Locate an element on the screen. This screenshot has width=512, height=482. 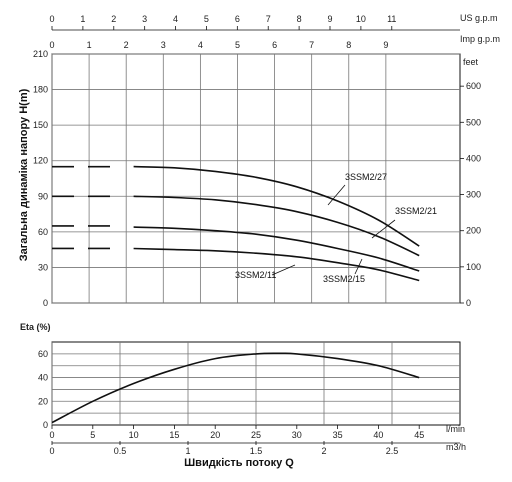
imp-gpm-tick-label: 9 is located at coordinates (385, 45).